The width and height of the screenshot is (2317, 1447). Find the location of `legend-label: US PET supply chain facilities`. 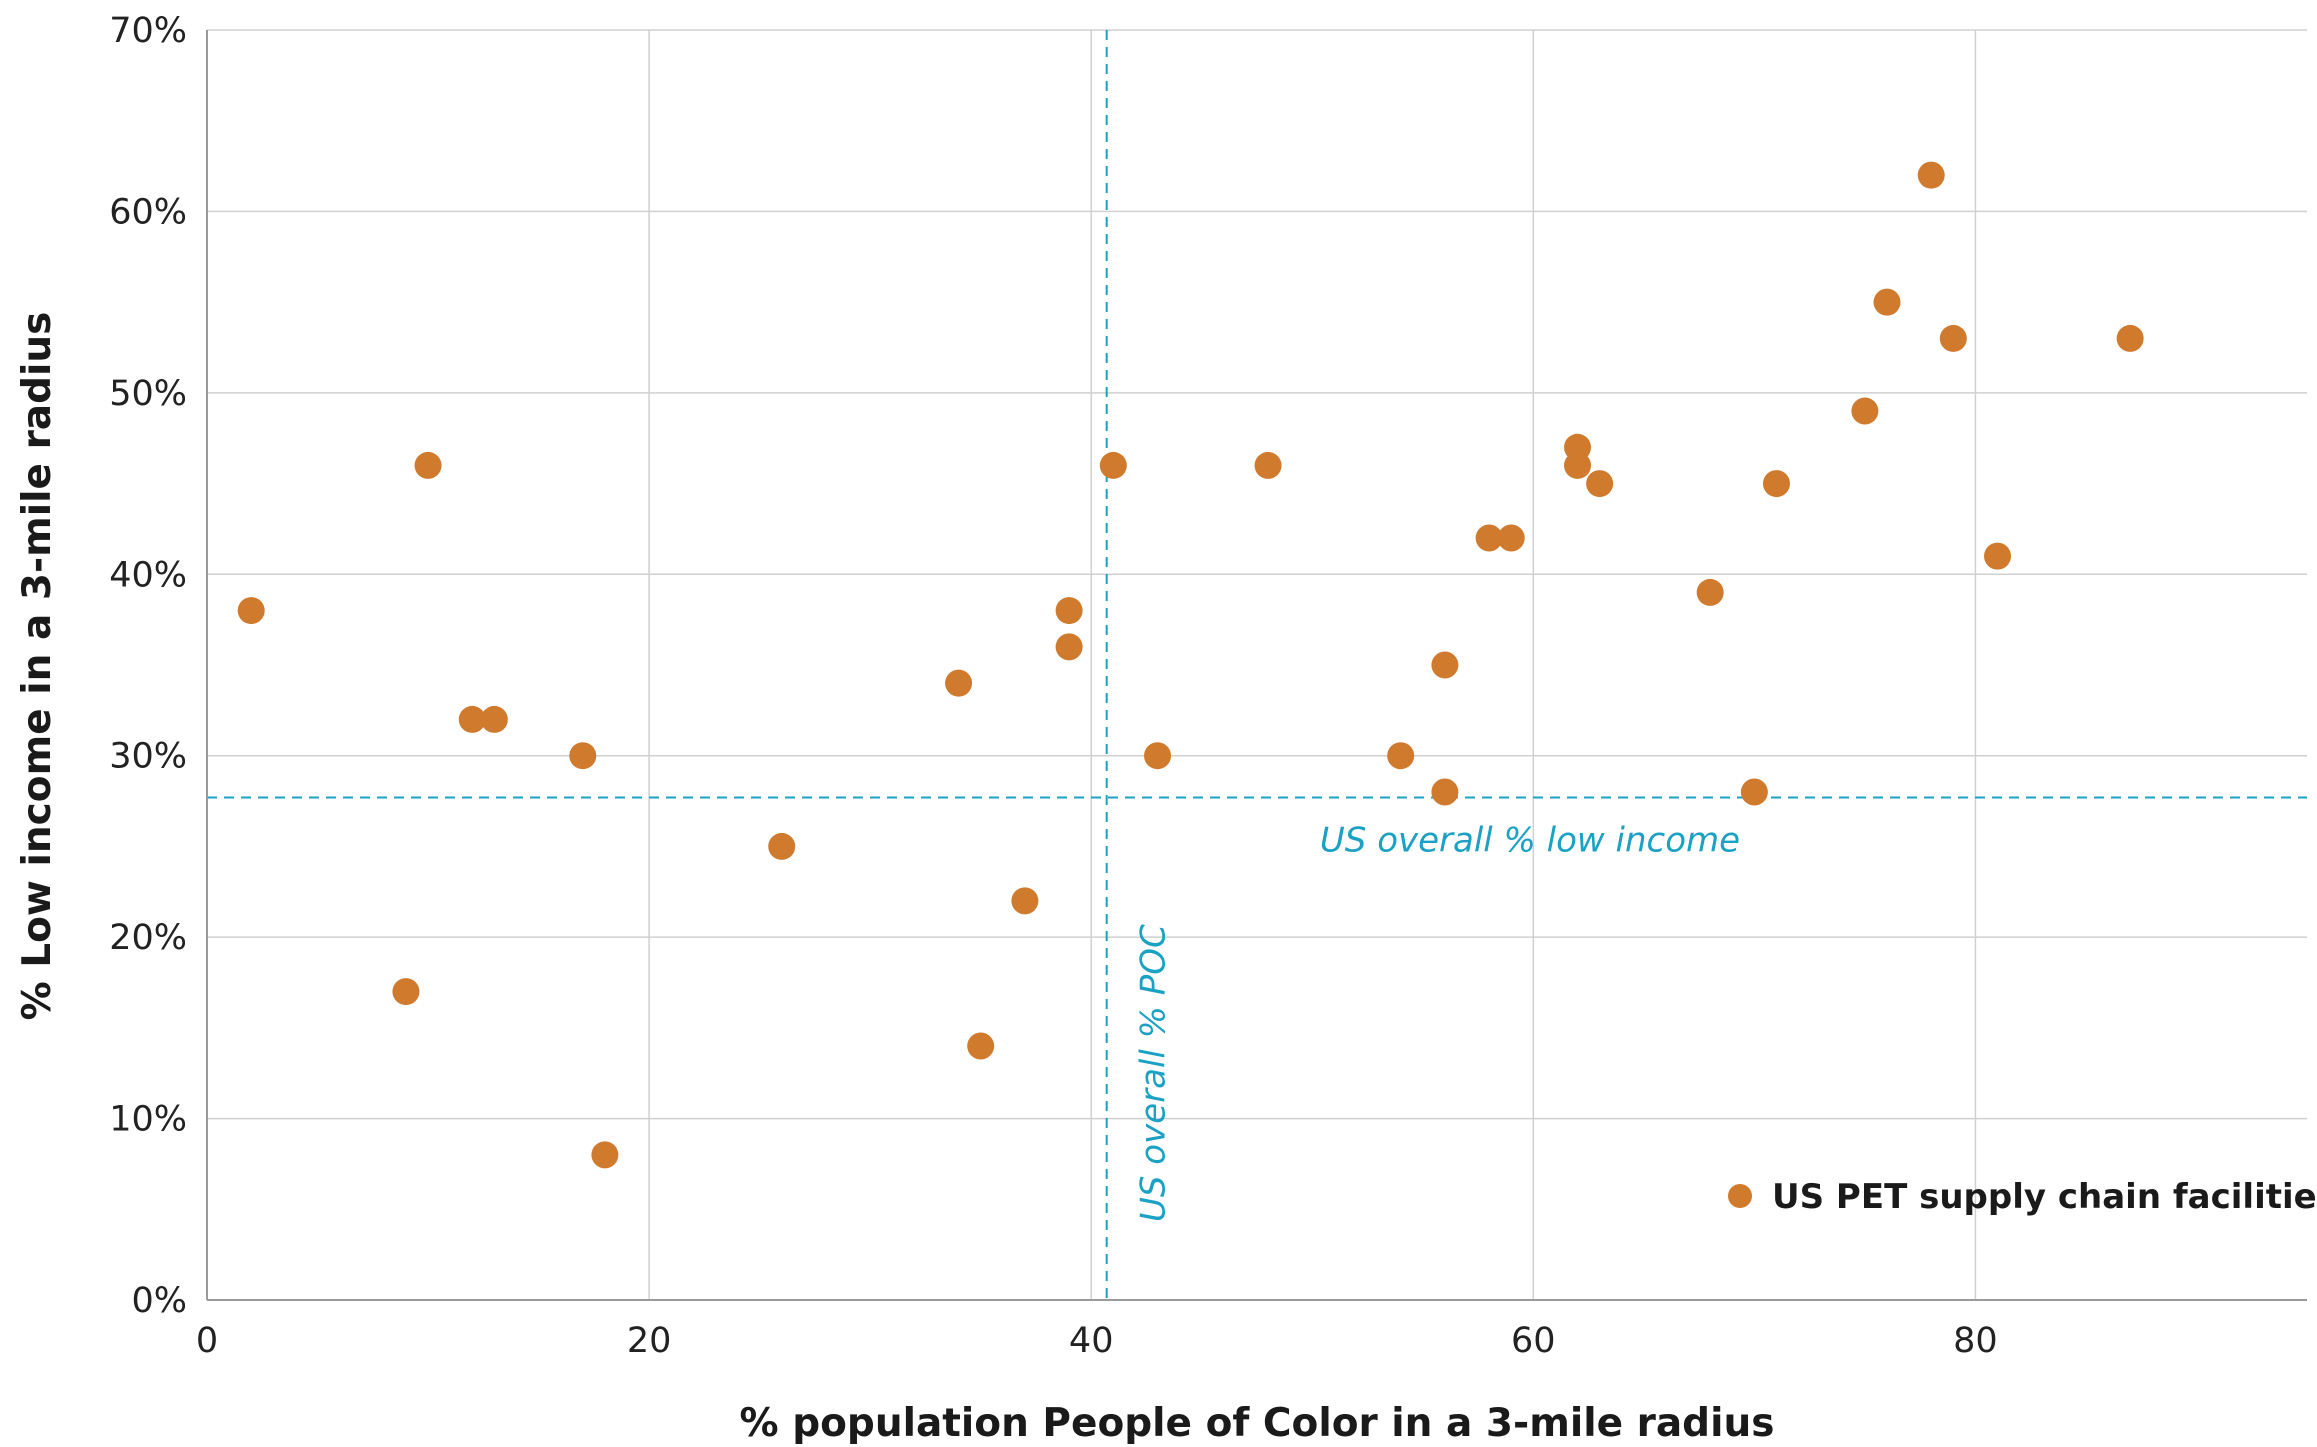

legend-label: US PET supply chain facilities is located at coordinates (2044, 1197).